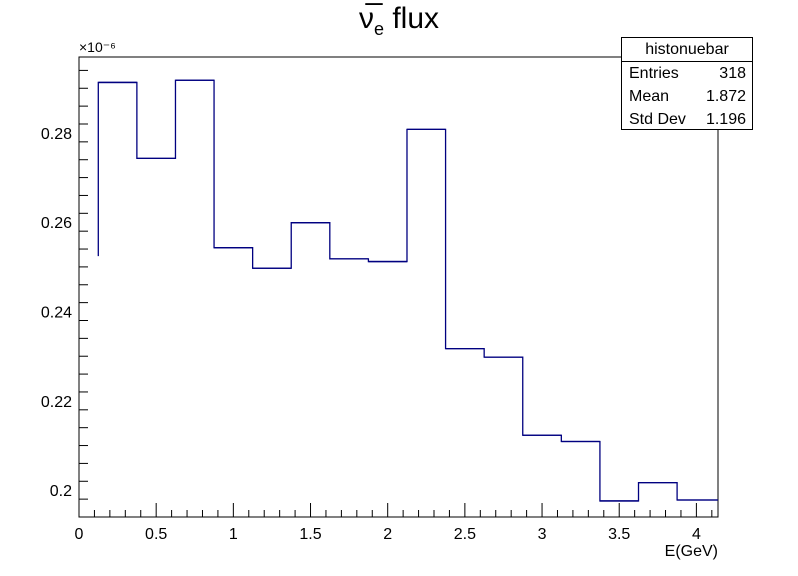  I want to click on x-tick-label: 3.5, so click(619, 534).